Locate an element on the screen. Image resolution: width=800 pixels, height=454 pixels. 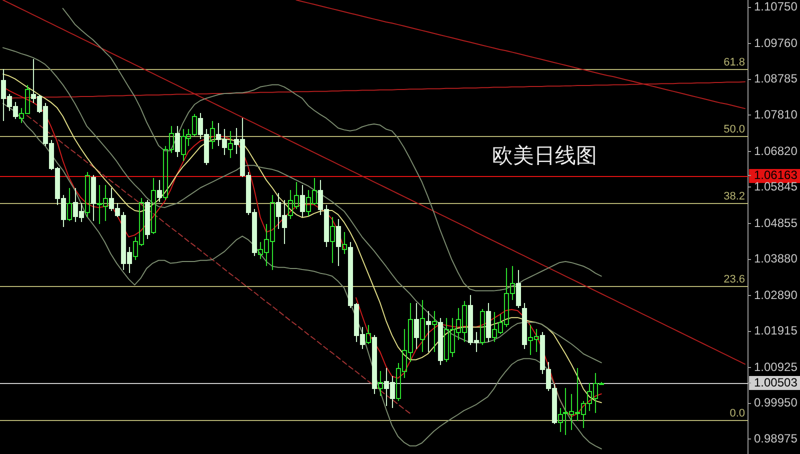
y-tick-label: 0.98975 is located at coordinates (776, 438).